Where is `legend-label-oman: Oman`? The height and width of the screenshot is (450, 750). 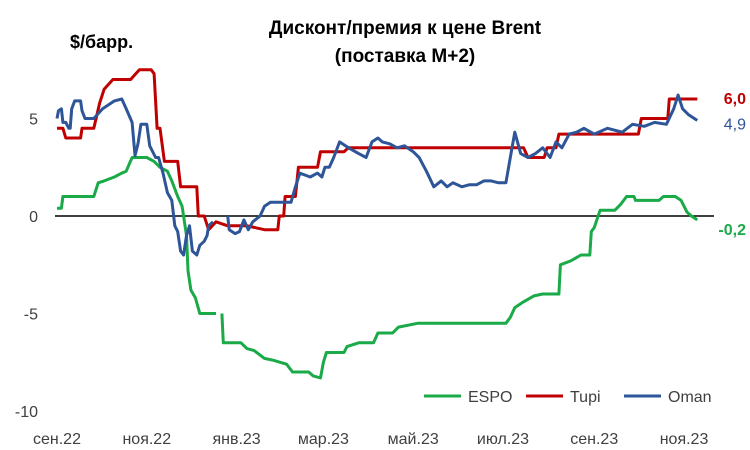 legend-label-oman: Oman is located at coordinates (690, 397).